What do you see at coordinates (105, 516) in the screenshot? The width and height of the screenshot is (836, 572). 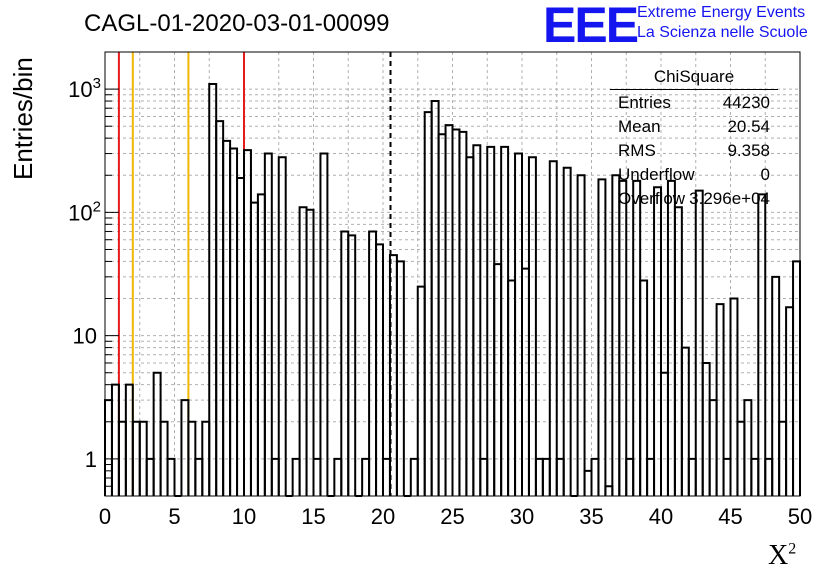 I see `x-tick-label: 0` at bounding box center [105, 516].